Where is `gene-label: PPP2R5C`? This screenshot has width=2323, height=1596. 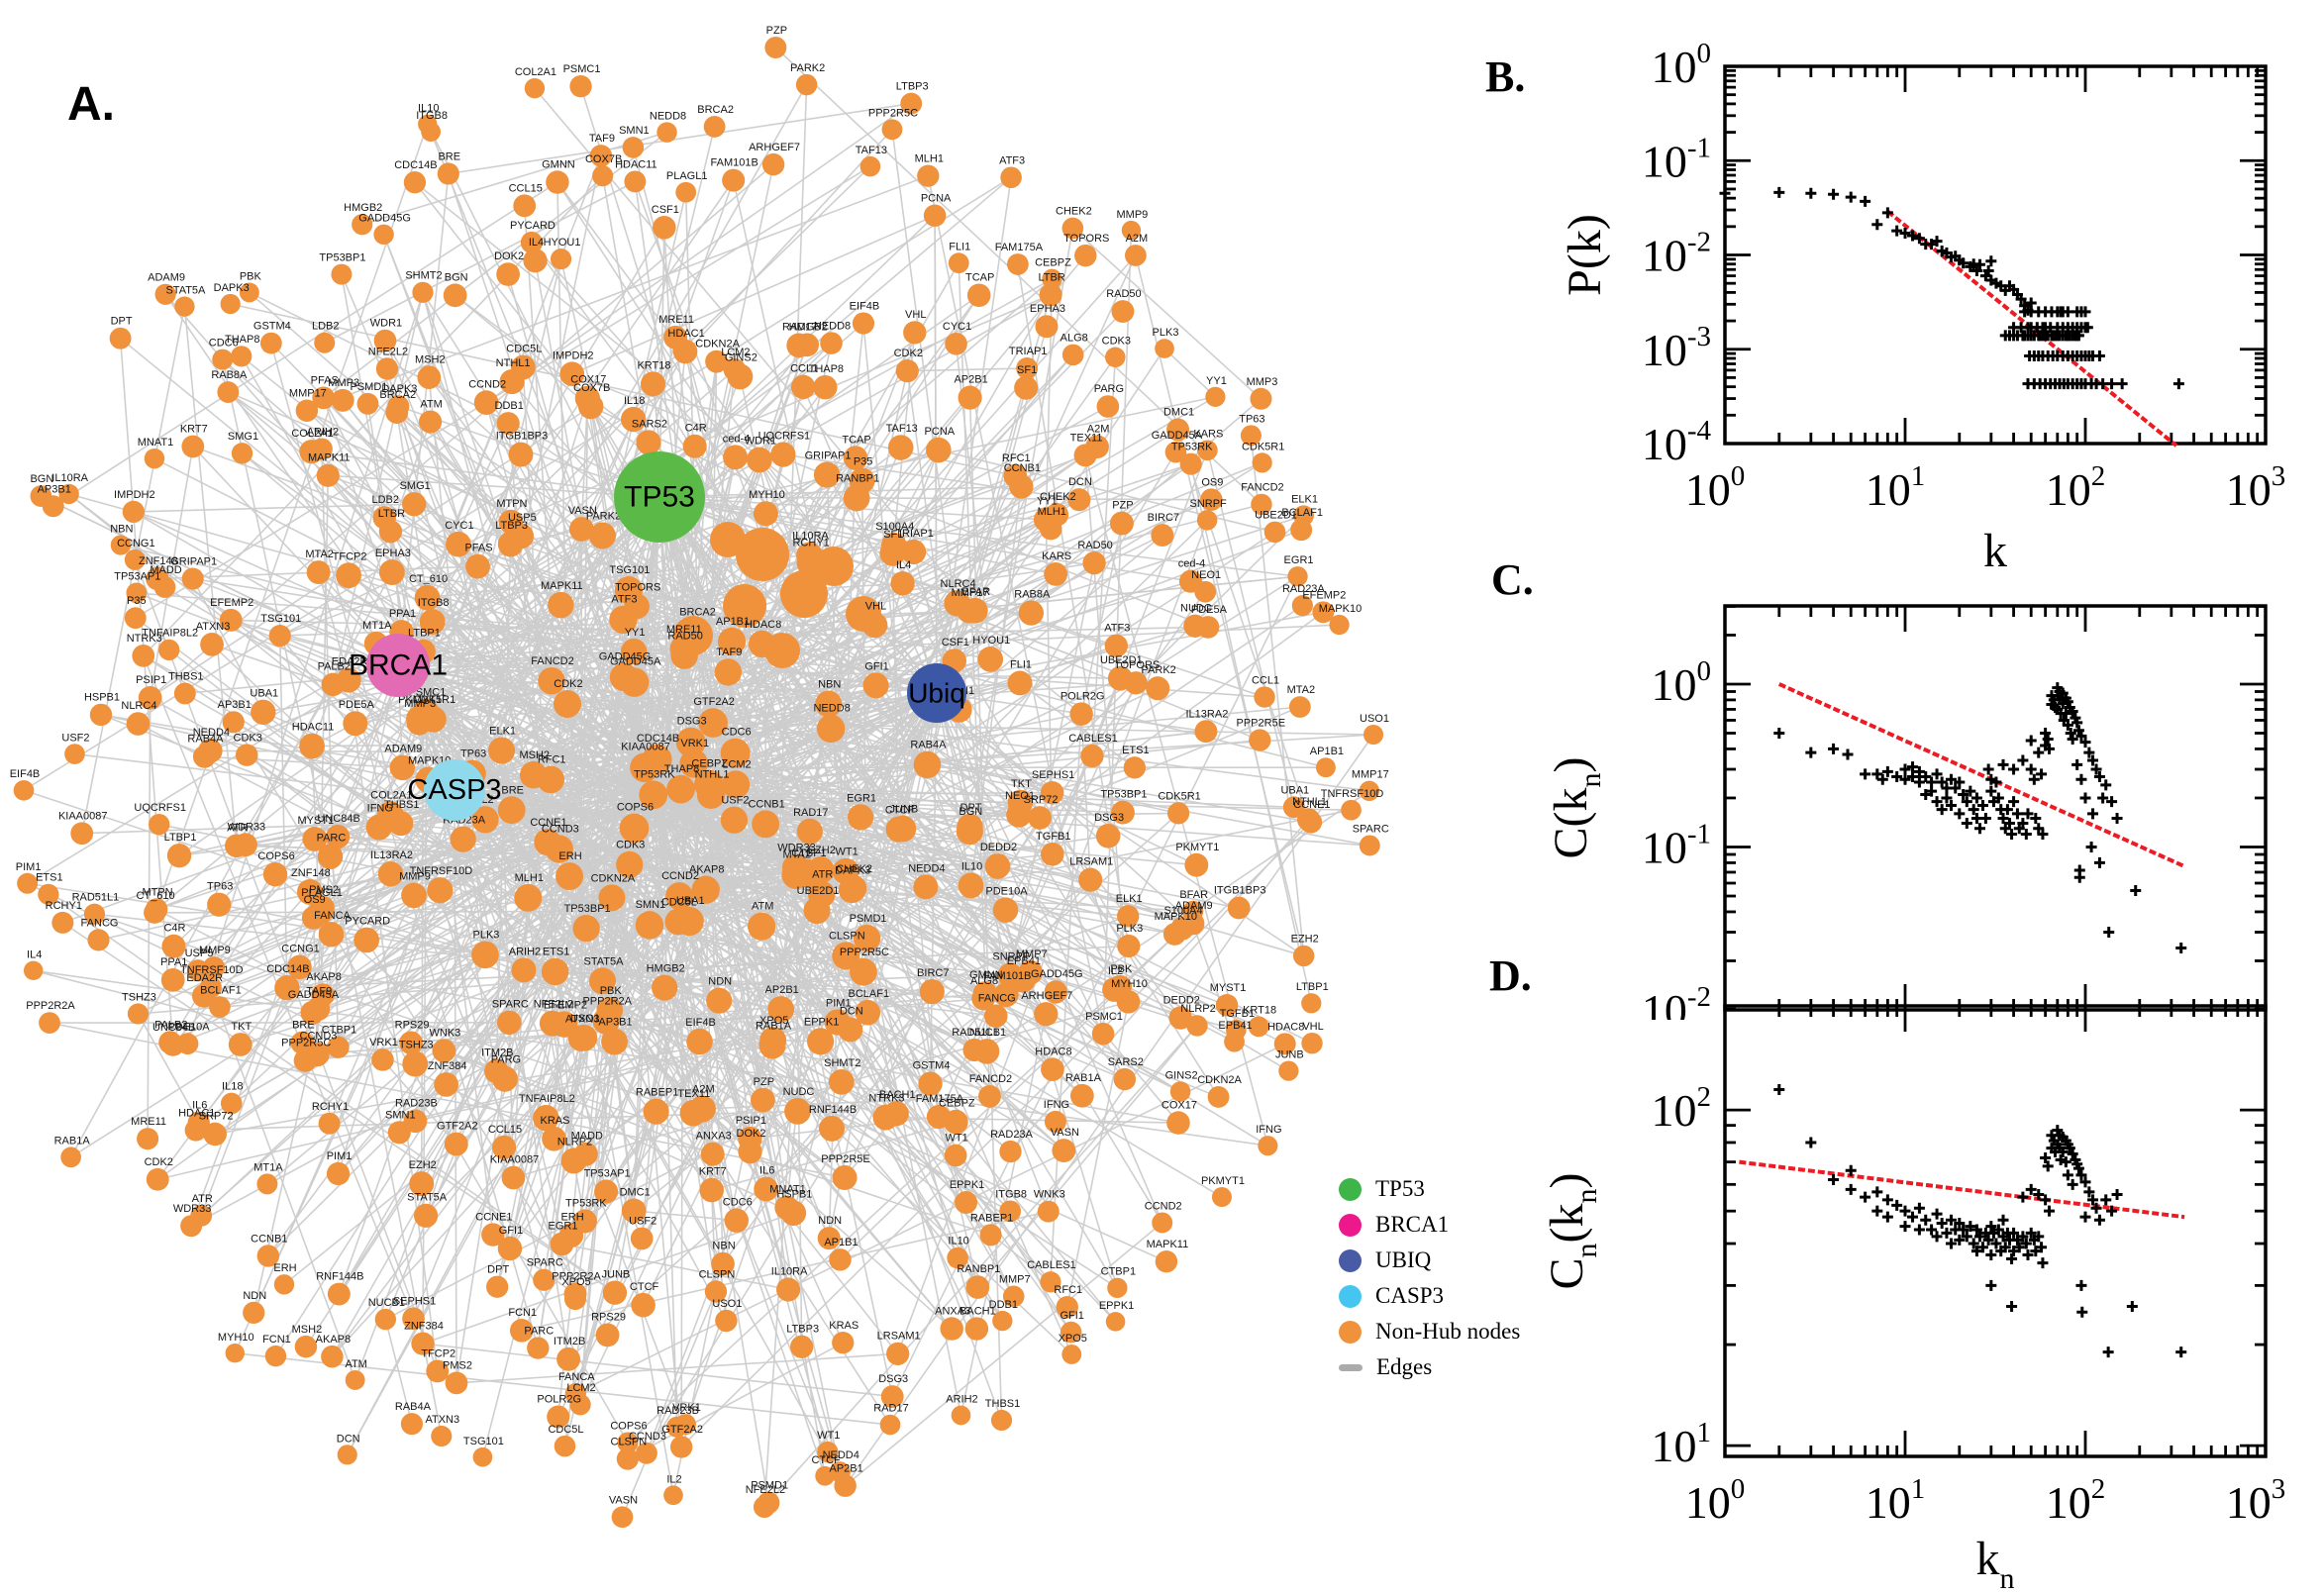 gene-label: PPP2R5C is located at coordinates (306, 1044).